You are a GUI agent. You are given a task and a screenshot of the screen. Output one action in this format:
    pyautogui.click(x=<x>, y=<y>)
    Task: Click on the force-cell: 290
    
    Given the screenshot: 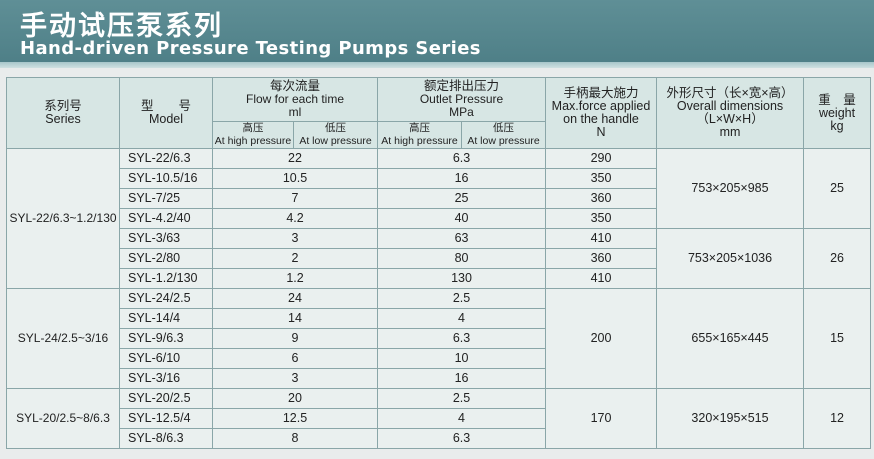 What is the action you would take?
    pyautogui.click(x=601, y=158)
    